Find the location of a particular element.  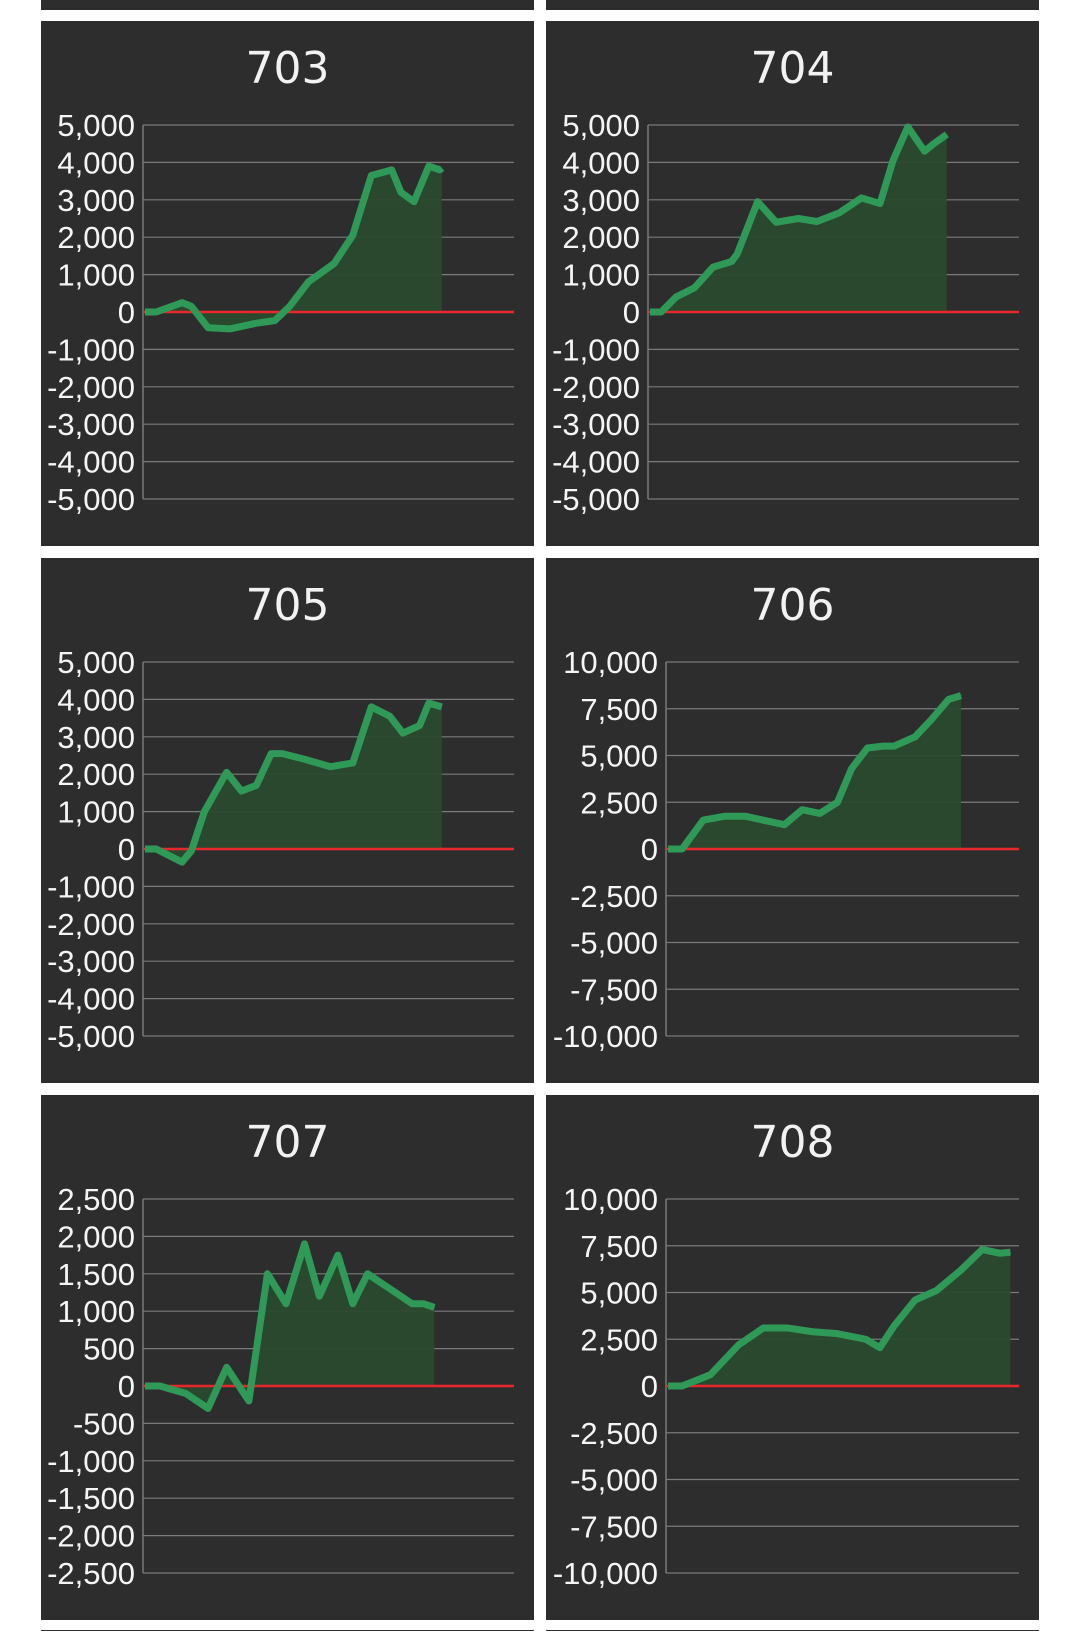

series-area is located at coordinates (293, 783).